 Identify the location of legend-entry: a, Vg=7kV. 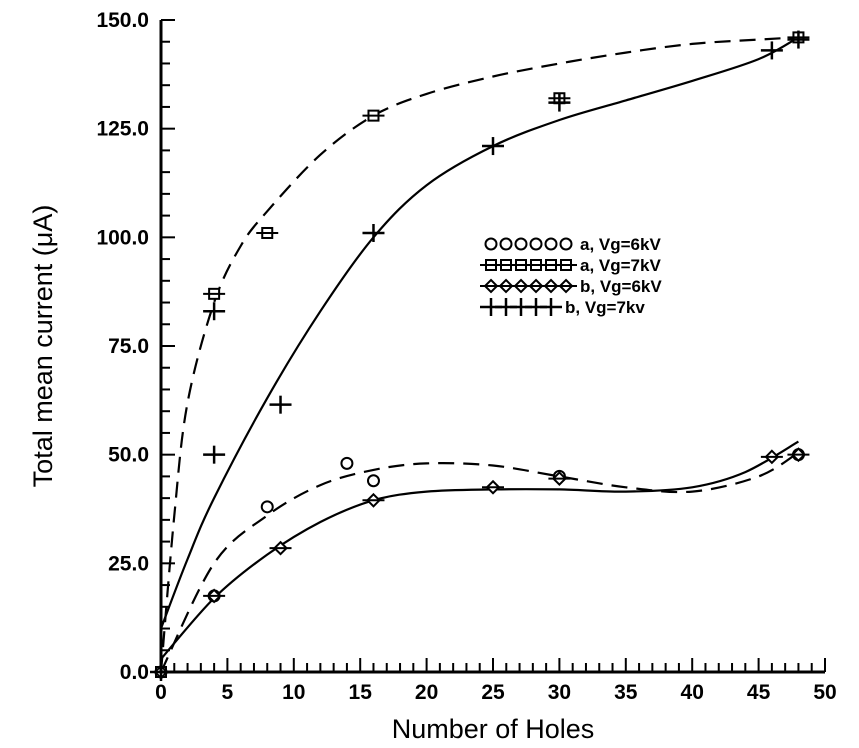
(570, 265).